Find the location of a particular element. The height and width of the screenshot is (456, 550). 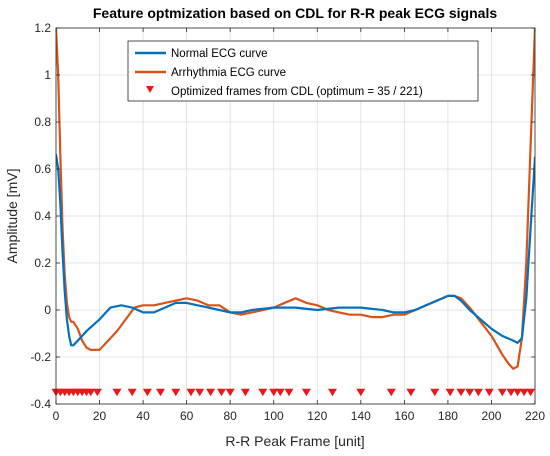

y-tick-label: -0.4 is located at coordinates (40, 404).